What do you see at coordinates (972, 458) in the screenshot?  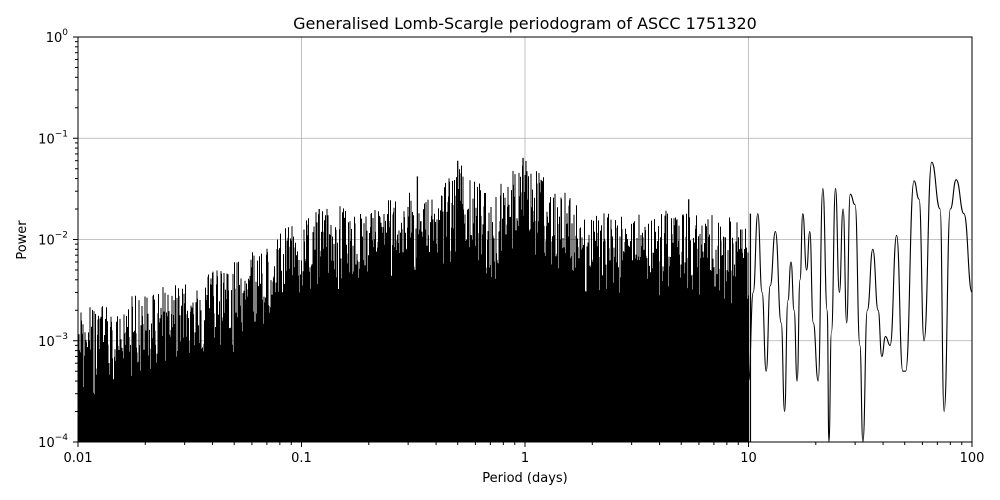 I see `x-tick-label: 100` at bounding box center [972, 458].